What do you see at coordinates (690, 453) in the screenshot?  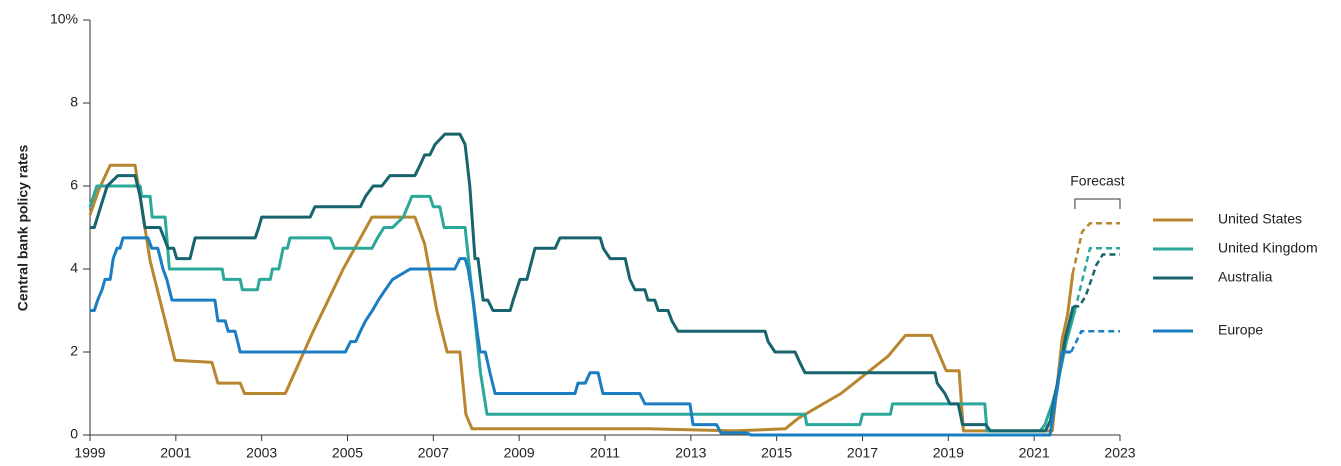 I see `x-tick-label: 2013` at bounding box center [690, 453].